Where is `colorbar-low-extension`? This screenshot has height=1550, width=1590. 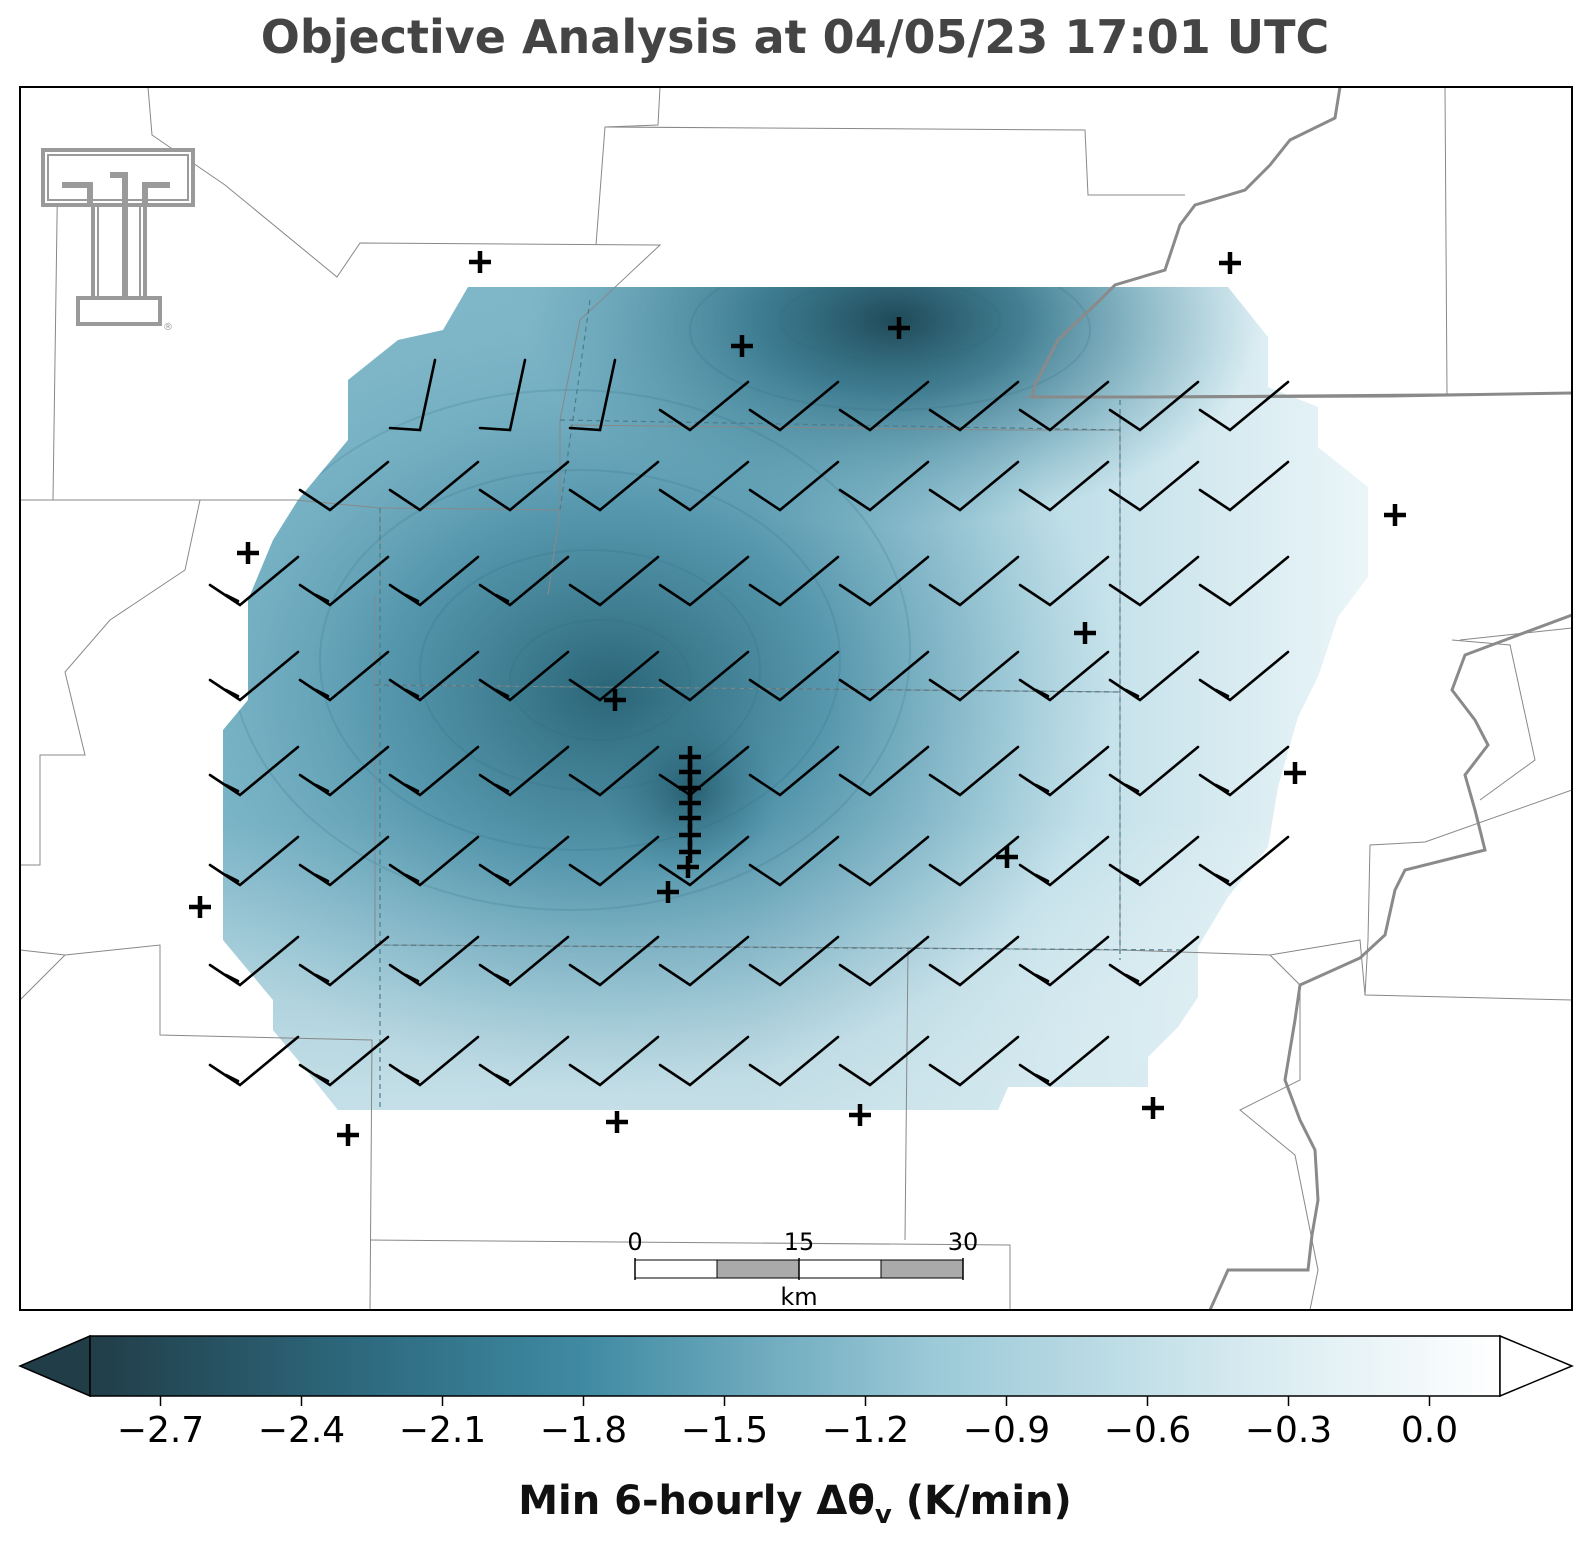 colorbar-low-extension is located at coordinates (54, 1366).